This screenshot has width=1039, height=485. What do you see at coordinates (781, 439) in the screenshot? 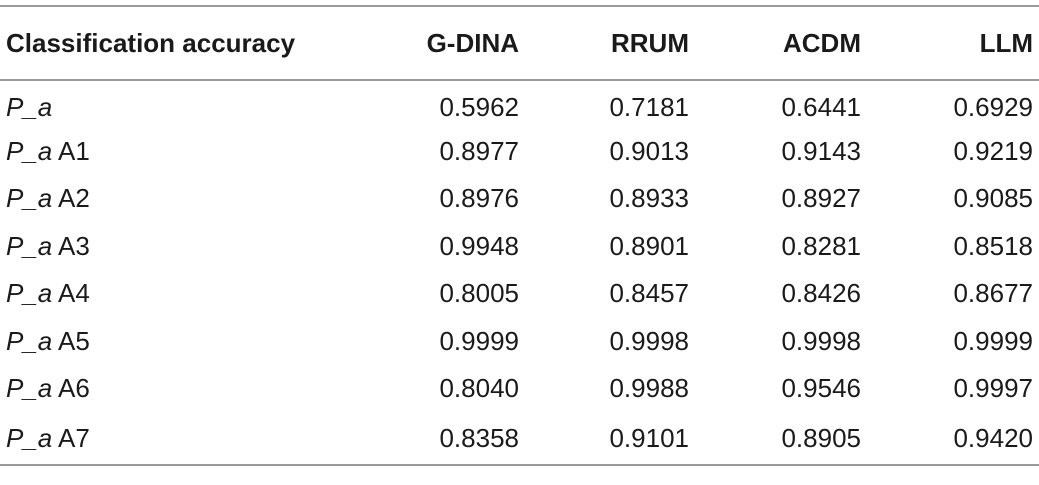
I see `cell-acdm: 0.8905` at bounding box center [781, 439].